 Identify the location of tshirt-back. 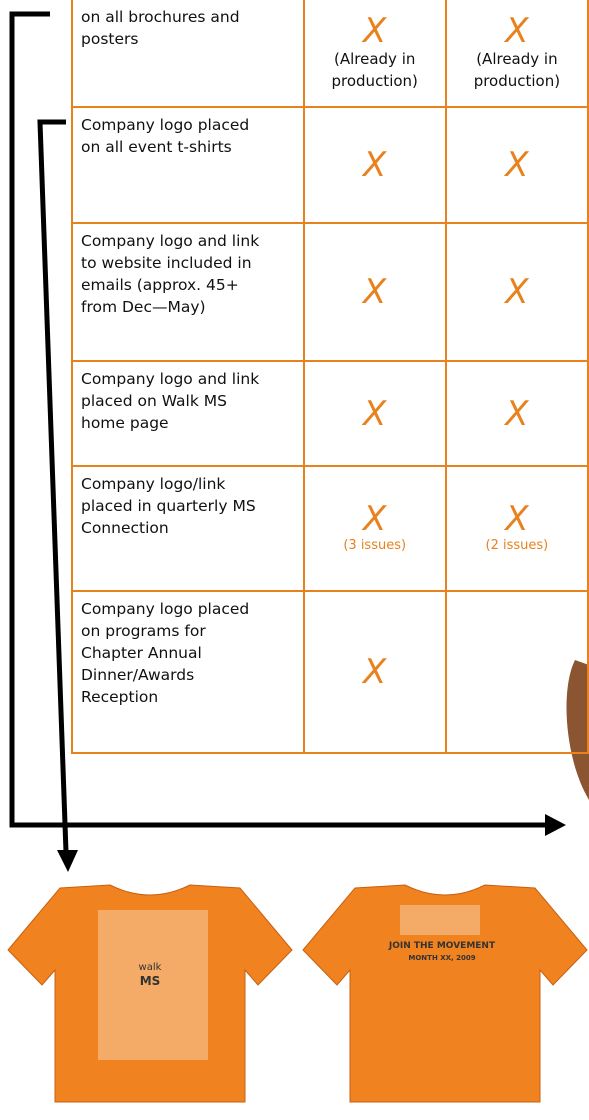
(445, 993).